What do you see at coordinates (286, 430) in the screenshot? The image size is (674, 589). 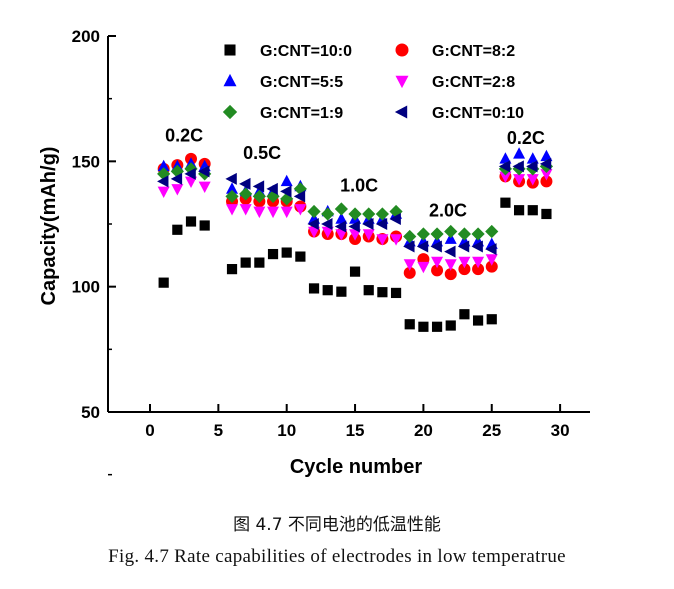 I see `x-tick-label: 10` at bounding box center [286, 430].